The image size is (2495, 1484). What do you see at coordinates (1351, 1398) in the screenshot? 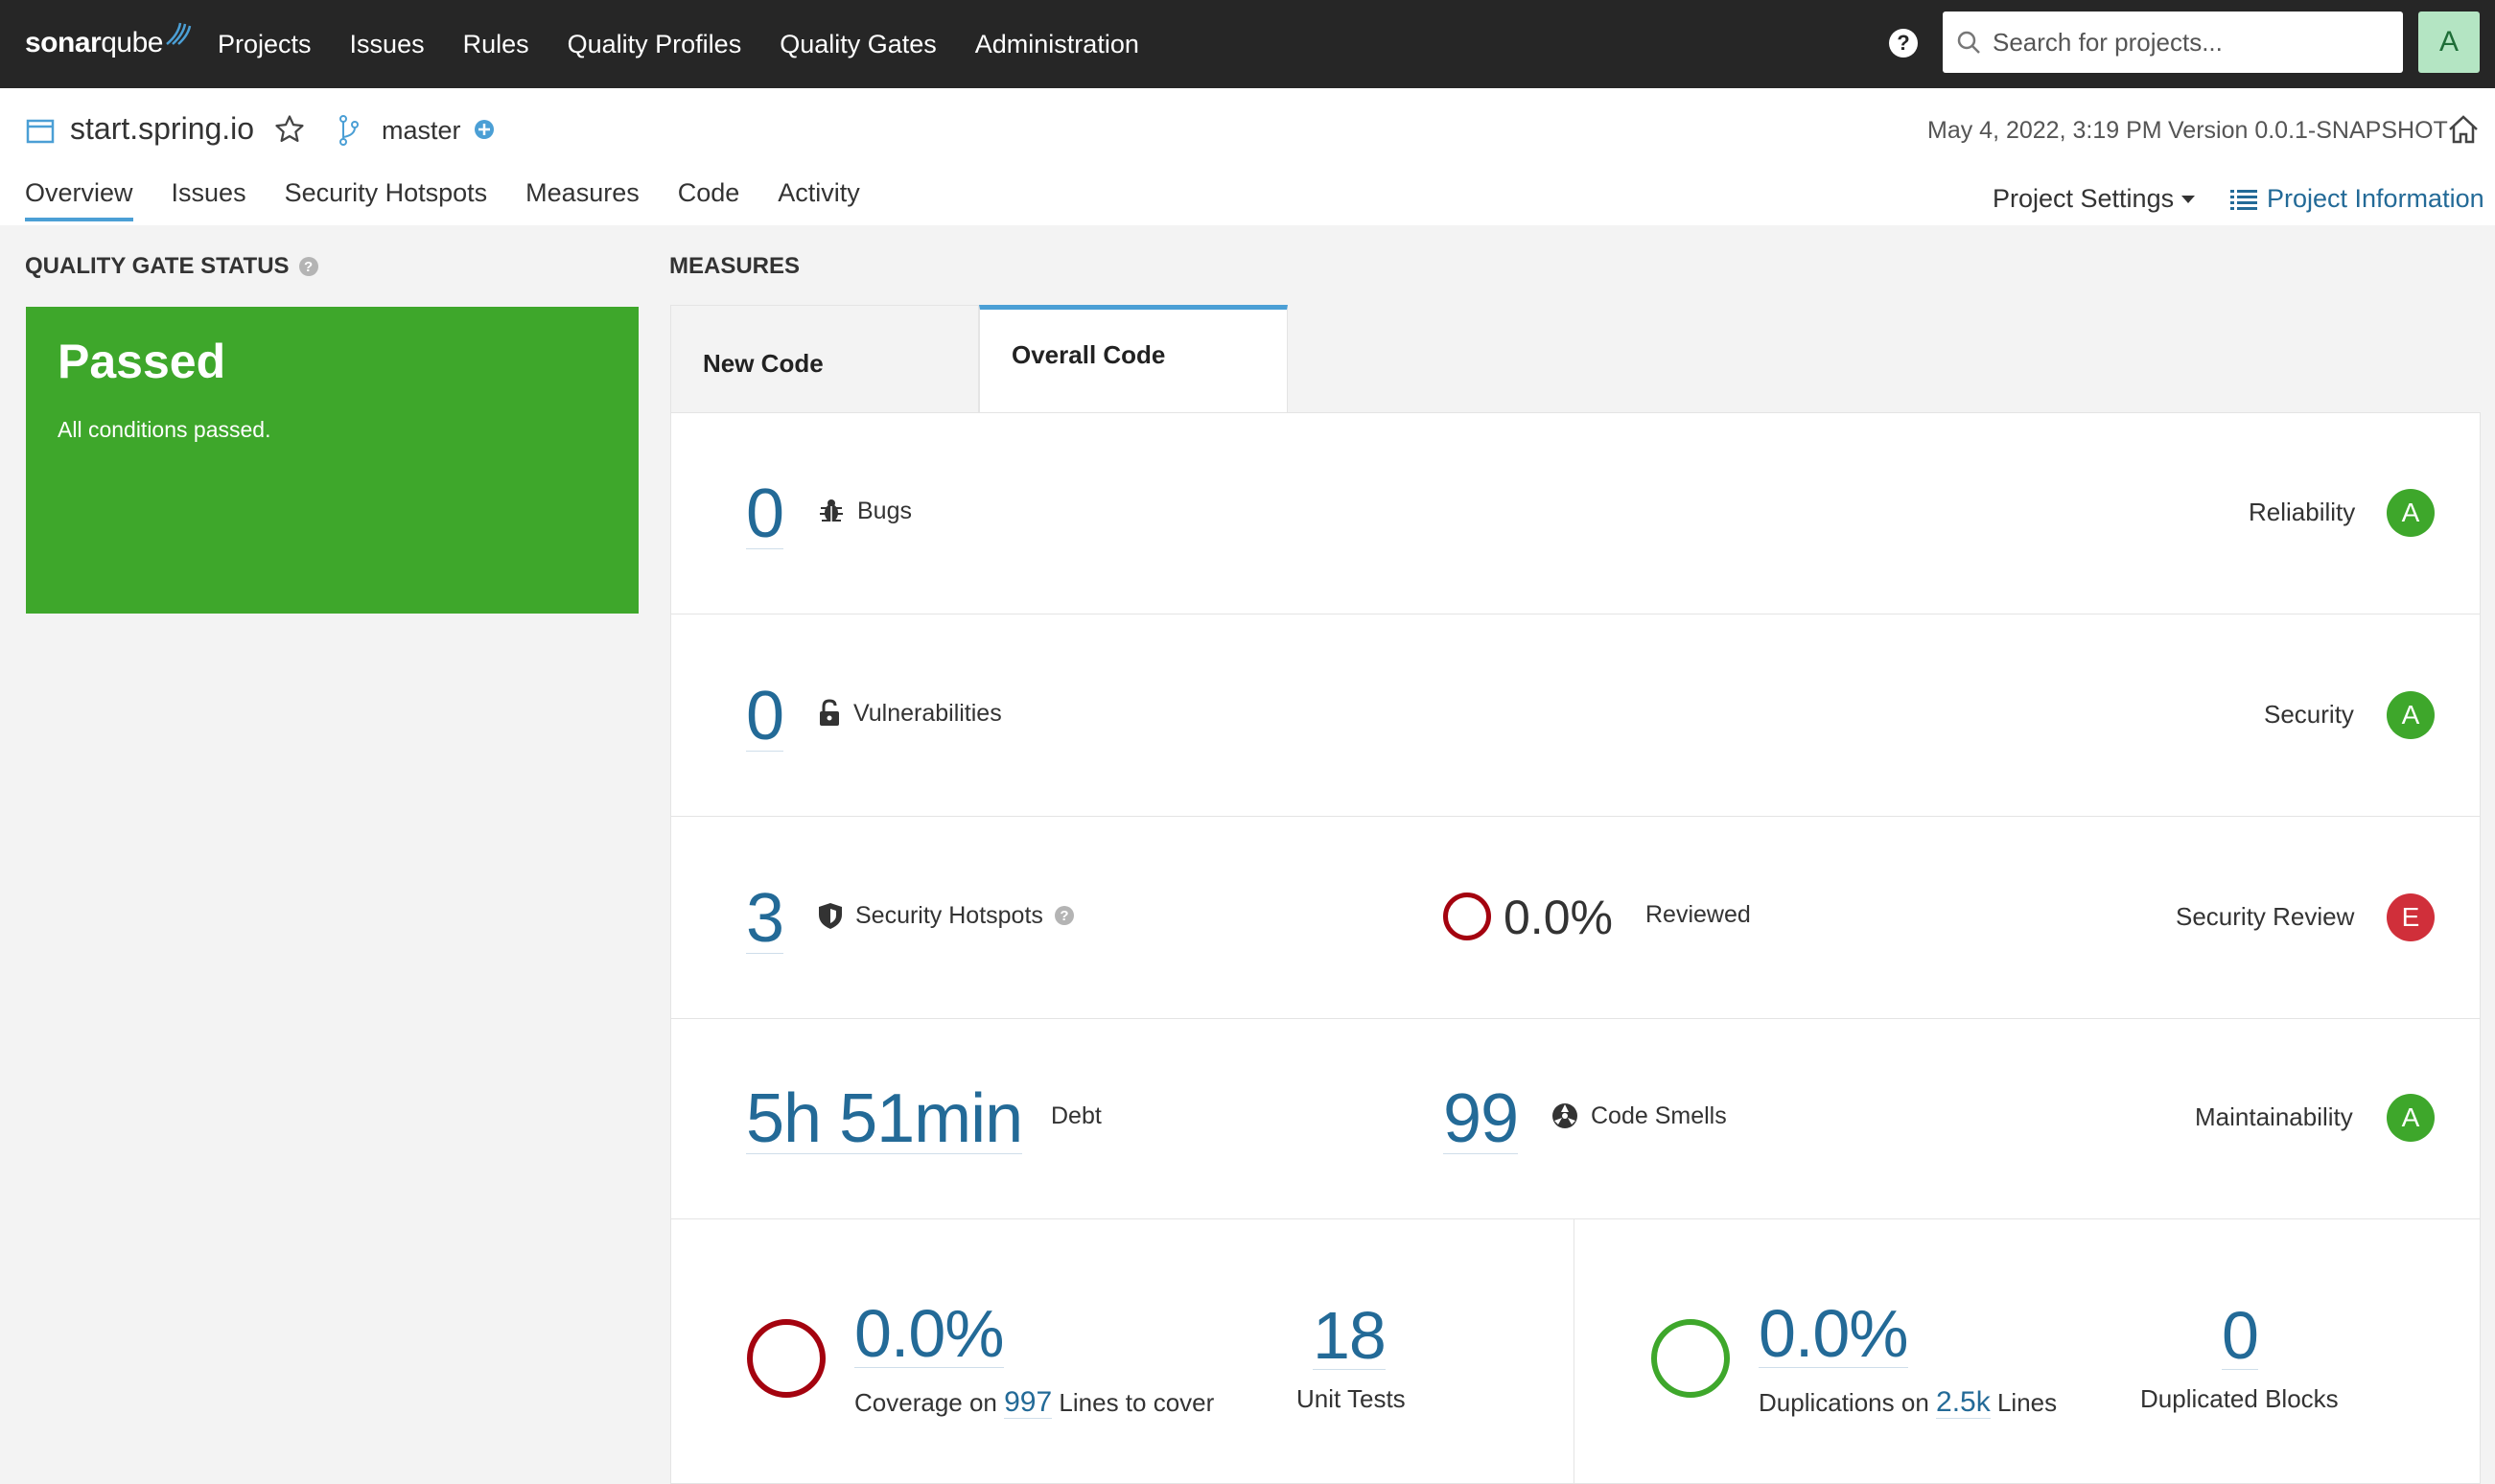
I see `unit-tests-label: Unit Tests` at bounding box center [1351, 1398].